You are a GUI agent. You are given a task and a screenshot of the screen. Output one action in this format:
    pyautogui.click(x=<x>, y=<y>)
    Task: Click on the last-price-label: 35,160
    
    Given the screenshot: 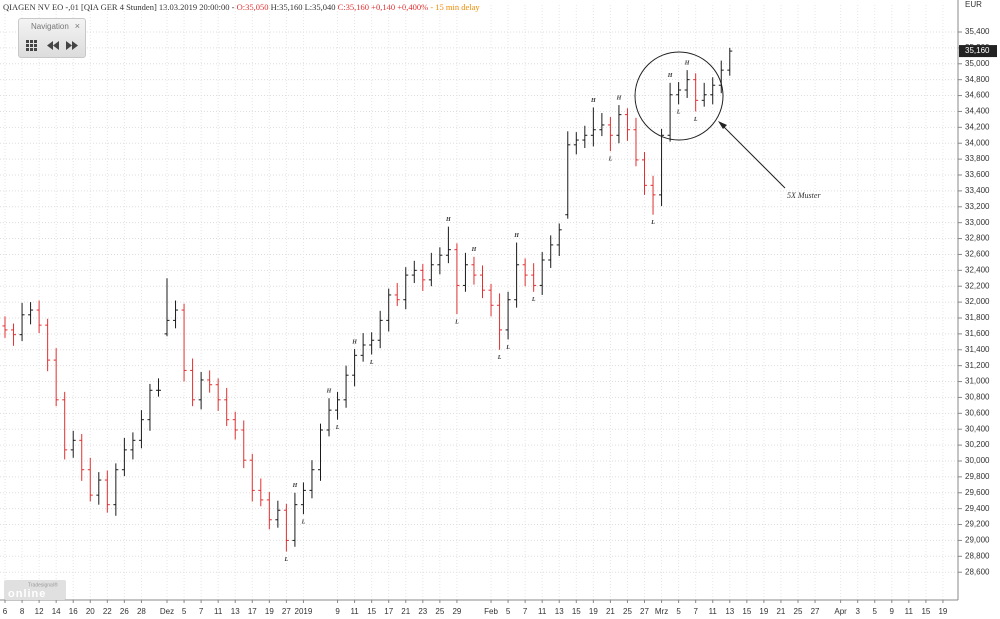 What is the action you would take?
    pyautogui.click(x=977, y=50)
    